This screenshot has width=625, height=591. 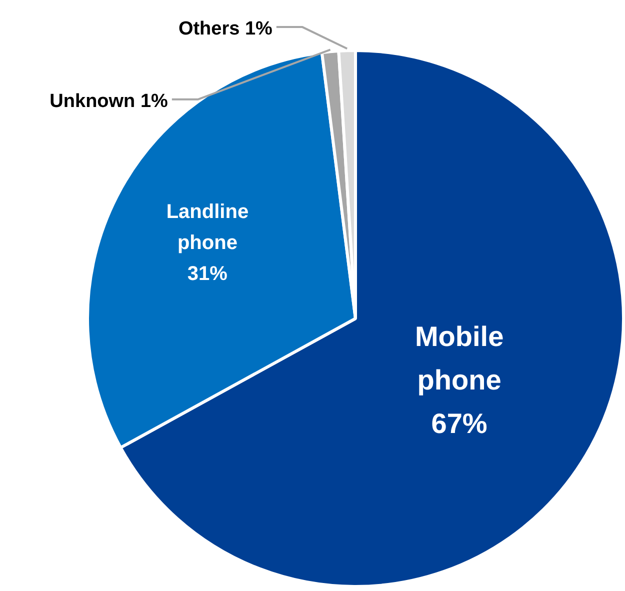 What do you see at coordinates (207, 227) in the screenshot?
I see `slice-label: Landline phone` at bounding box center [207, 227].